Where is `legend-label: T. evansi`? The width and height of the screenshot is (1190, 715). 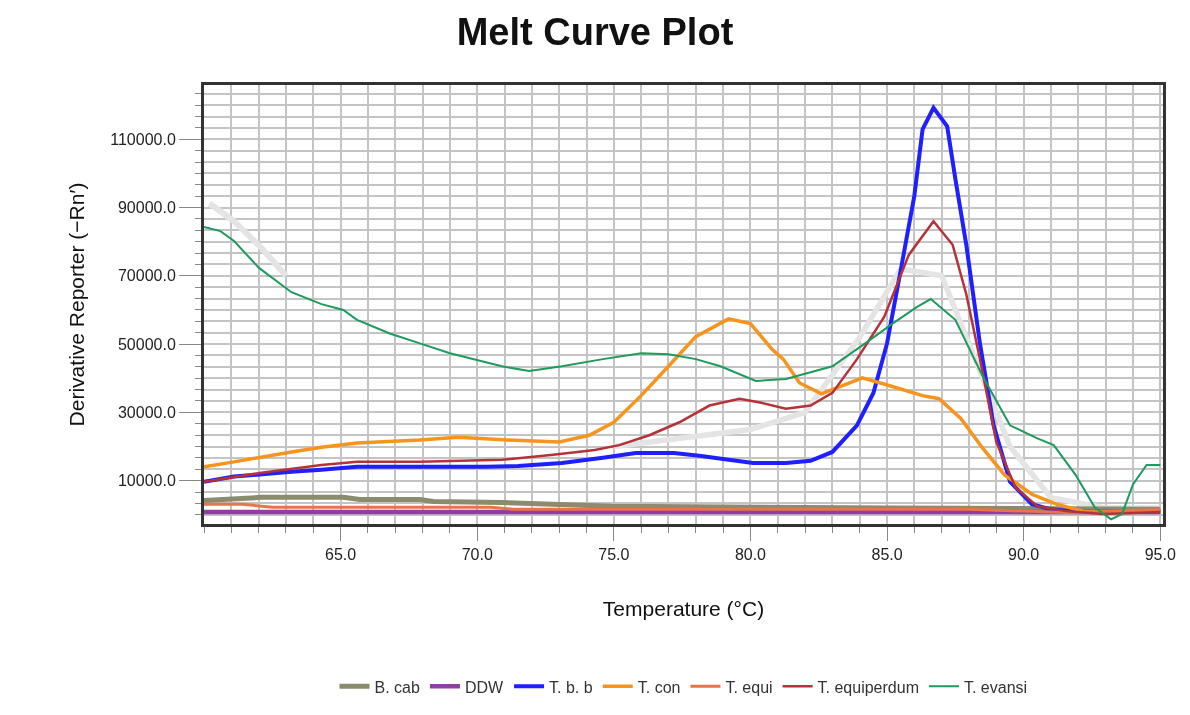
legend-label: T. evansi is located at coordinates (995, 687).